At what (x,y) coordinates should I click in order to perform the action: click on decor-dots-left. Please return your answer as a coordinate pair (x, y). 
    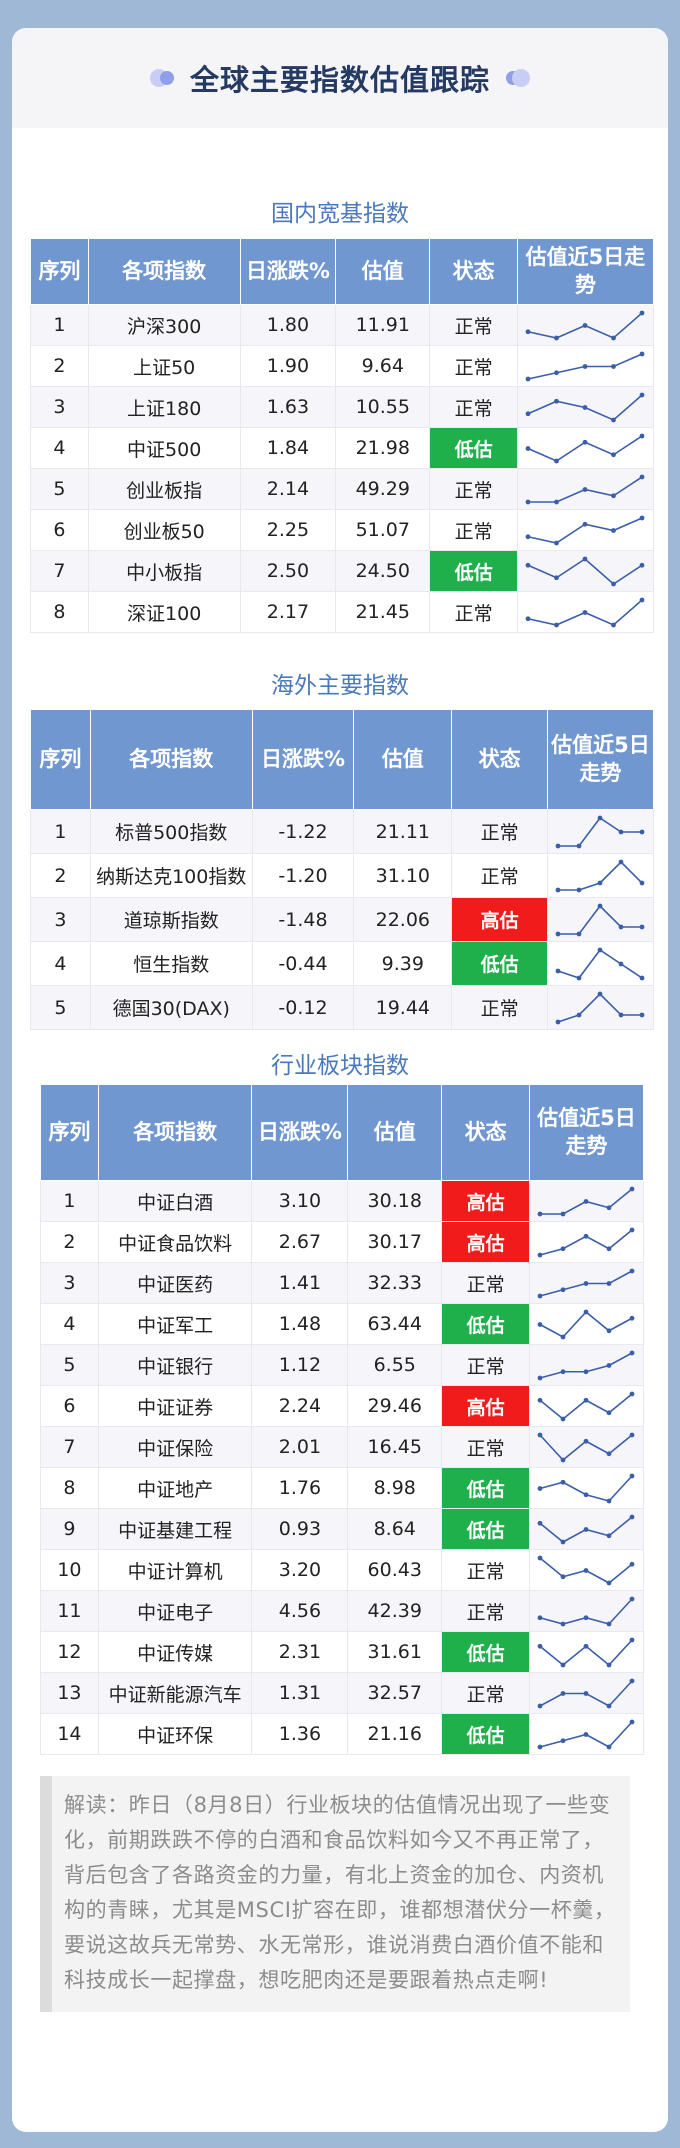
    Looking at the image, I should click on (161, 78).